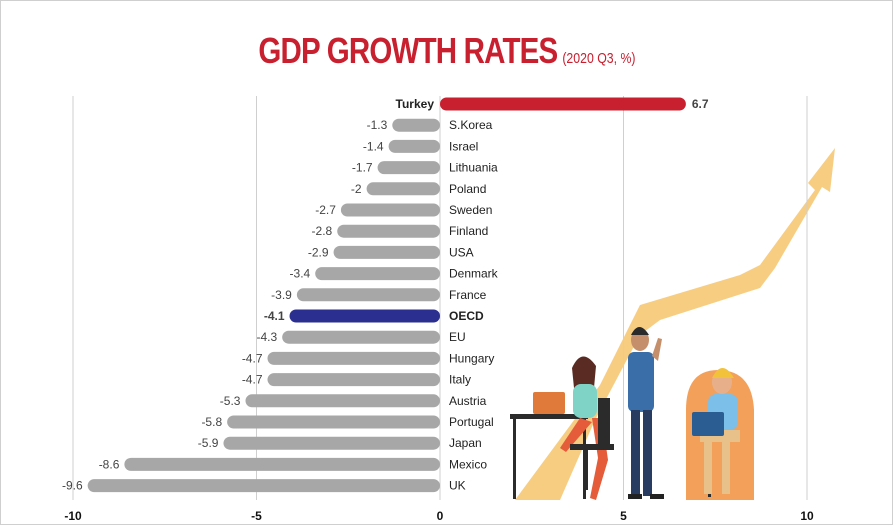  Describe the element at coordinates (549, 403) in the screenshot. I see `laptop-icon` at that location.